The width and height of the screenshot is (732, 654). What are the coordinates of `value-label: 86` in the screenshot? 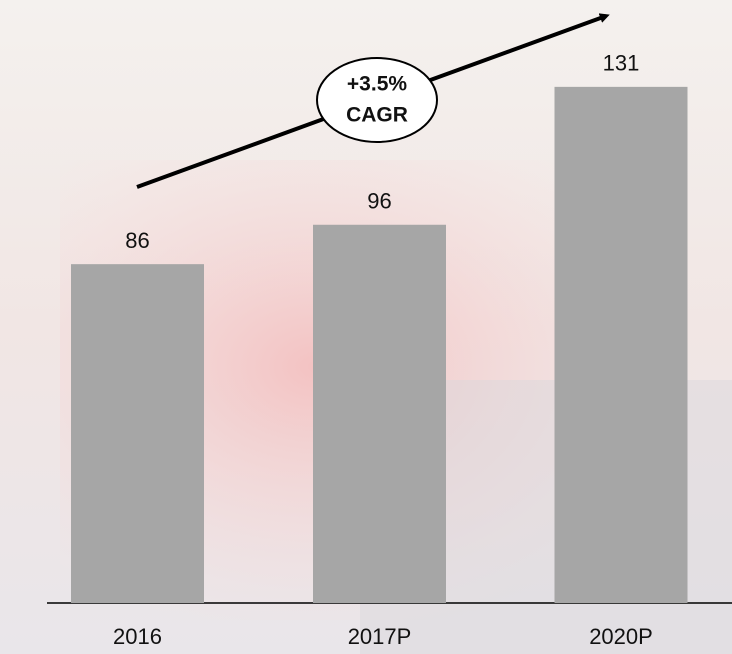 It's located at (137, 240).